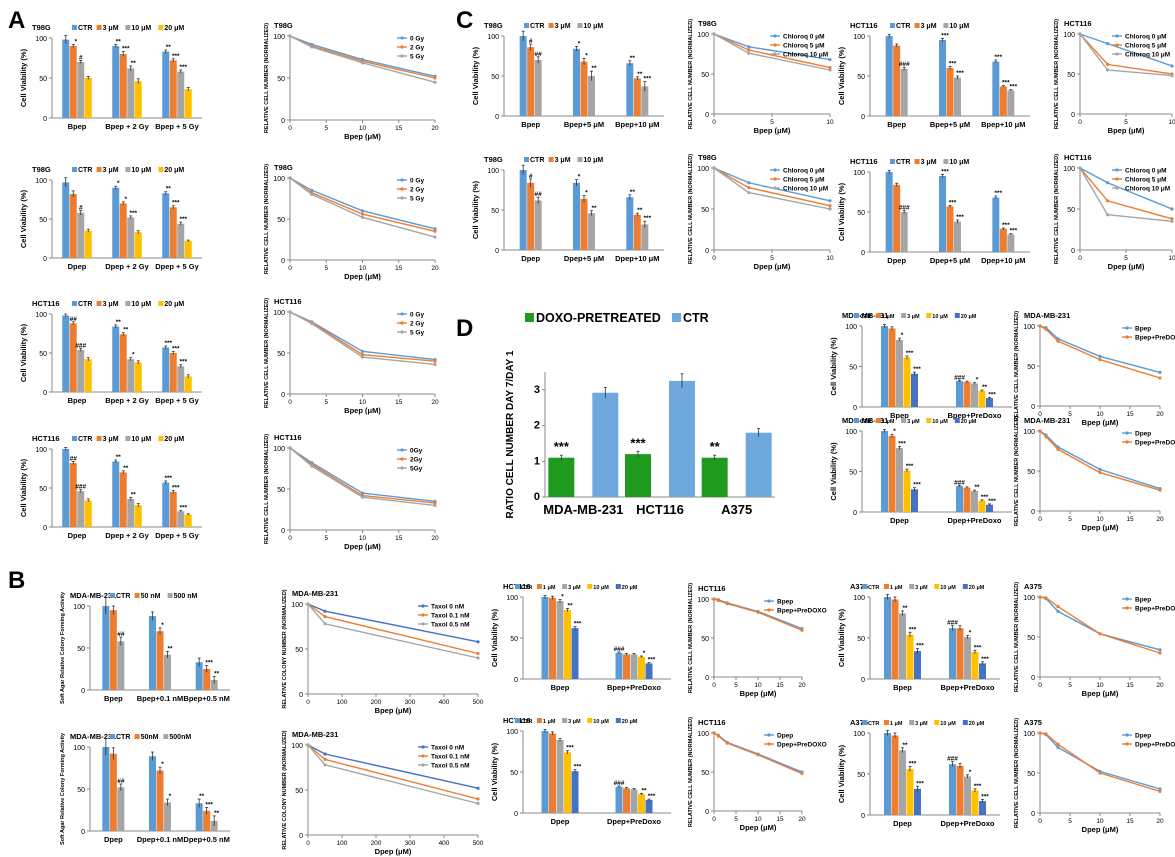 This screenshot has height=857, width=1175. What do you see at coordinates (637, 124) in the screenshot?
I see `category-label: Bpep+10 μM` at bounding box center [637, 124].